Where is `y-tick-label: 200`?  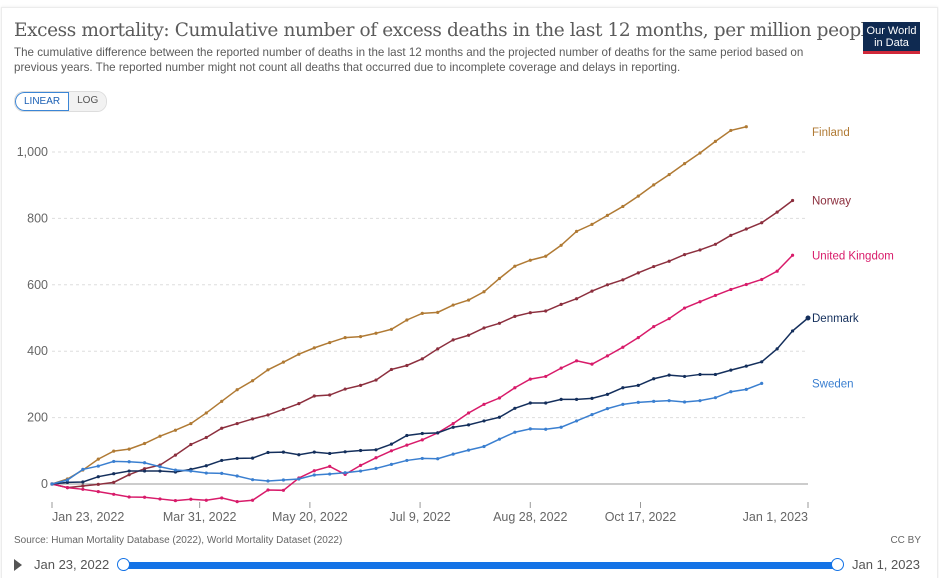
y-tick-label: 200 is located at coordinates (37, 418).